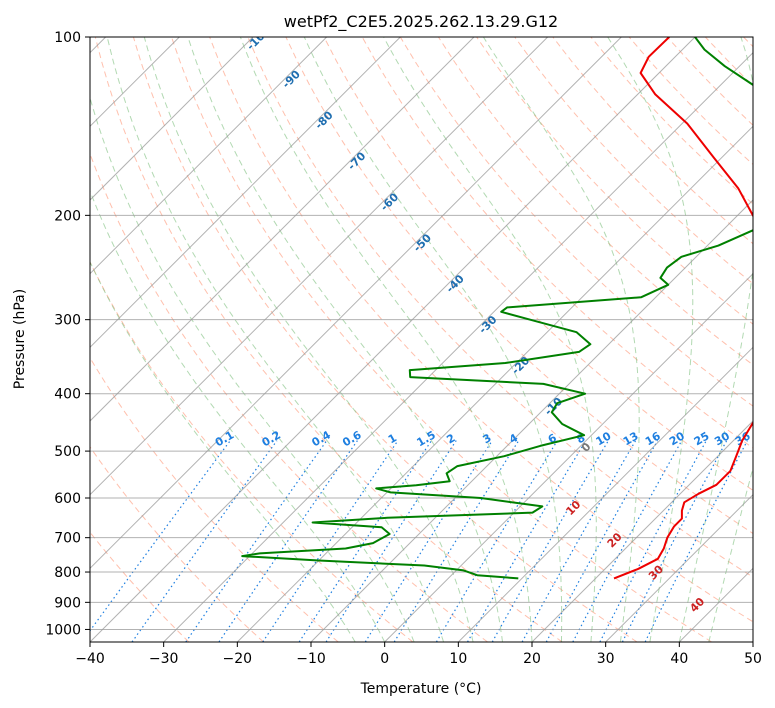  Describe the element at coordinates (421, 689) in the screenshot. I see `x-axis-label: Temperature (°C)` at that location.